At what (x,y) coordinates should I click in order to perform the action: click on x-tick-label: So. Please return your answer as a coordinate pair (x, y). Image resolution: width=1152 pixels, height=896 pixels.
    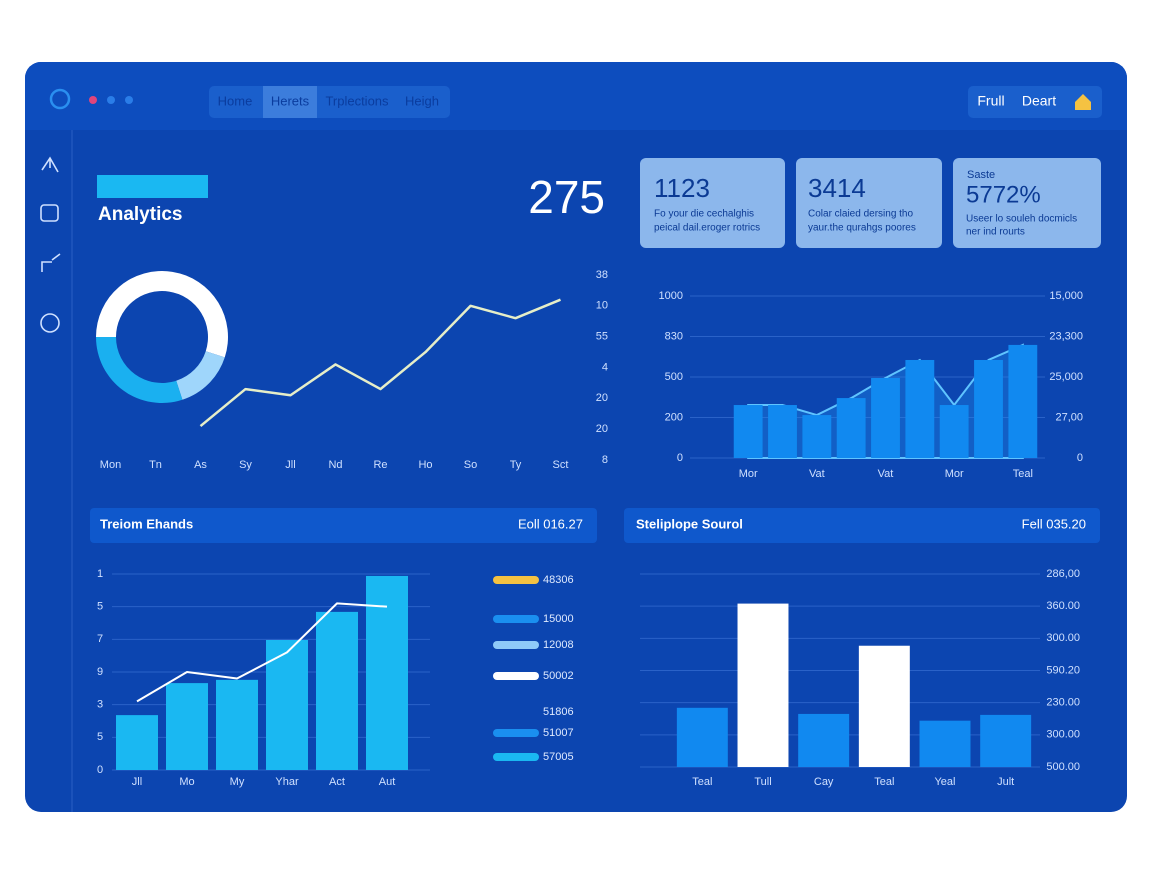
    Looking at the image, I should click on (470, 465).